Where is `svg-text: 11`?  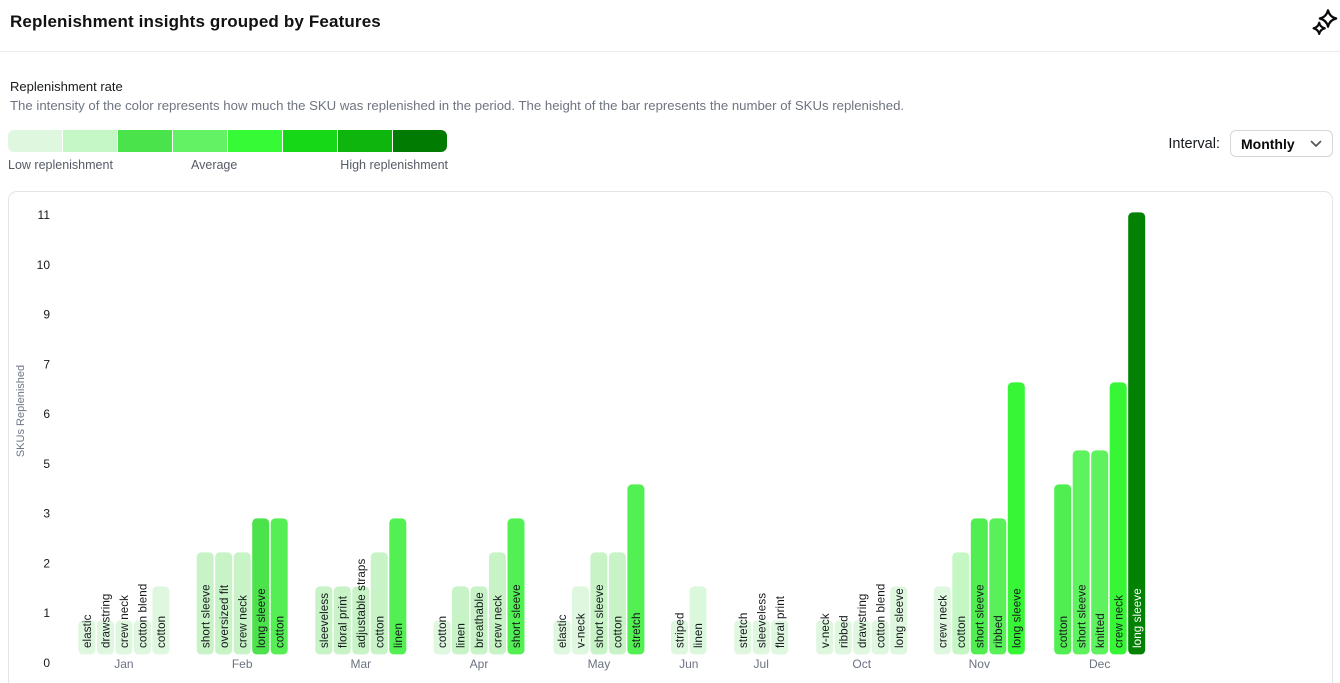 svg-text: 11 is located at coordinates (44, 215).